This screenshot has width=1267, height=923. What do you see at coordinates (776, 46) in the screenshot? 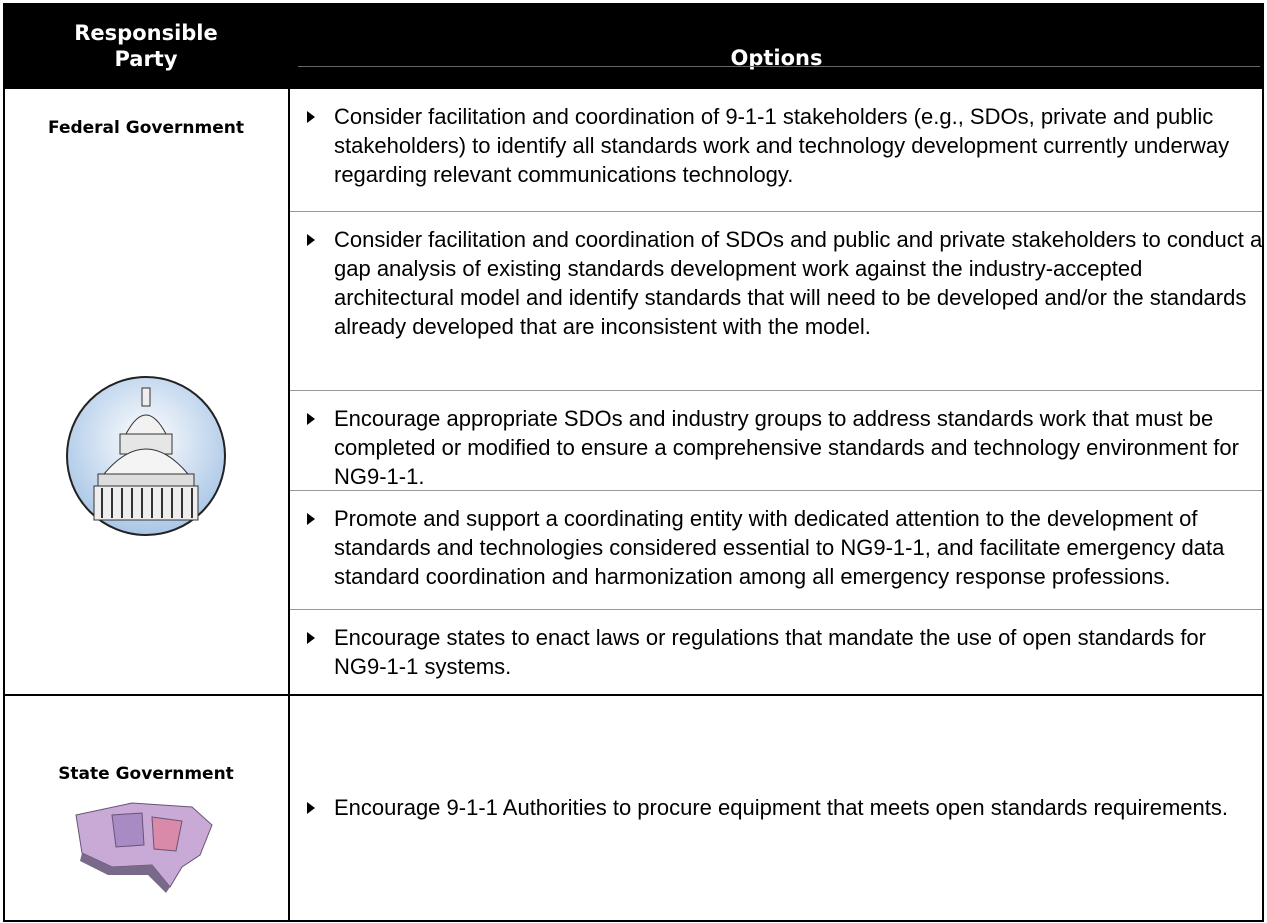
I see `header-options: Options` at bounding box center [776, 46].